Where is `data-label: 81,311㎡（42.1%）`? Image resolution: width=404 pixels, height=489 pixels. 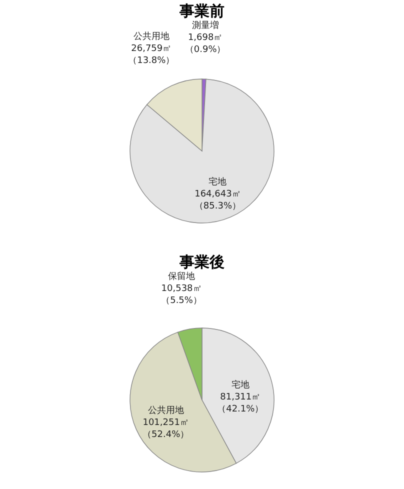 data-label: 81,311㎡（42.1%） is located at coordinates (240, 403).